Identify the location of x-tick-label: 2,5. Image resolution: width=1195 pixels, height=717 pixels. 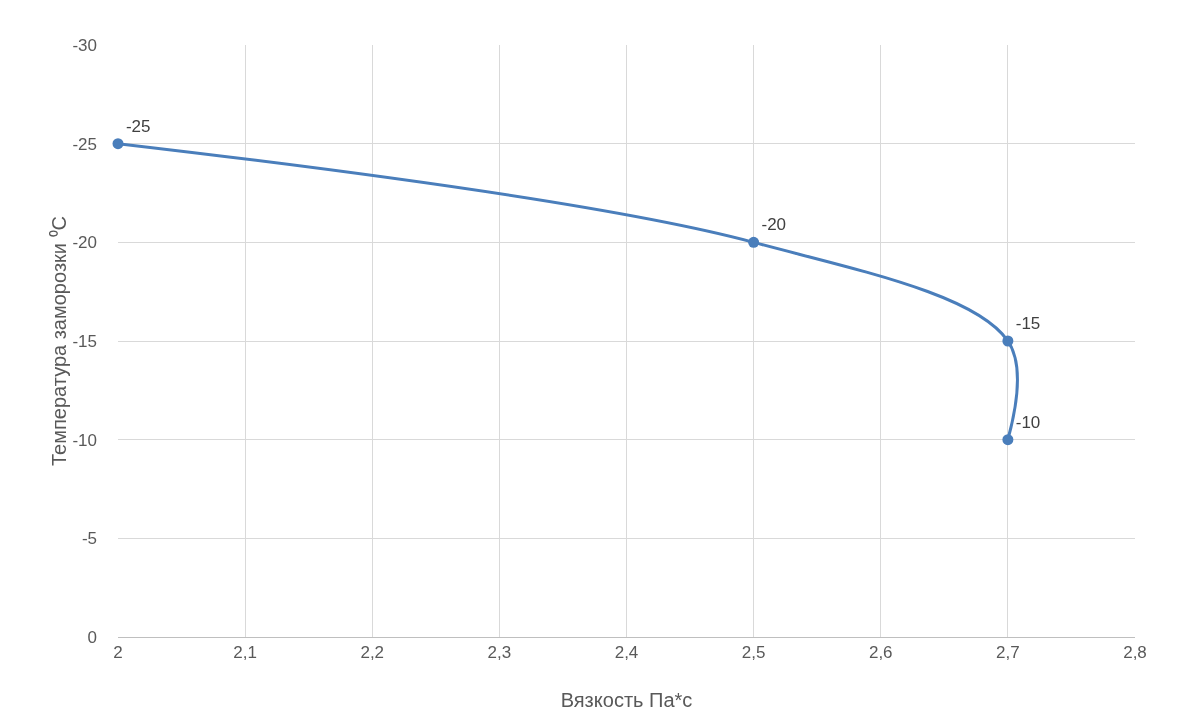
(753, 653).